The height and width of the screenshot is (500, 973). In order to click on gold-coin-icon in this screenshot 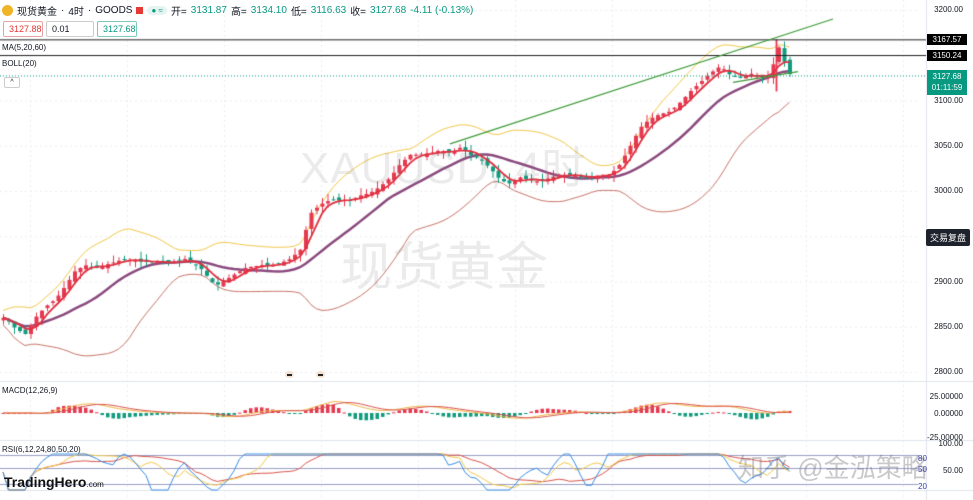, I will do `click(7, 10)`.